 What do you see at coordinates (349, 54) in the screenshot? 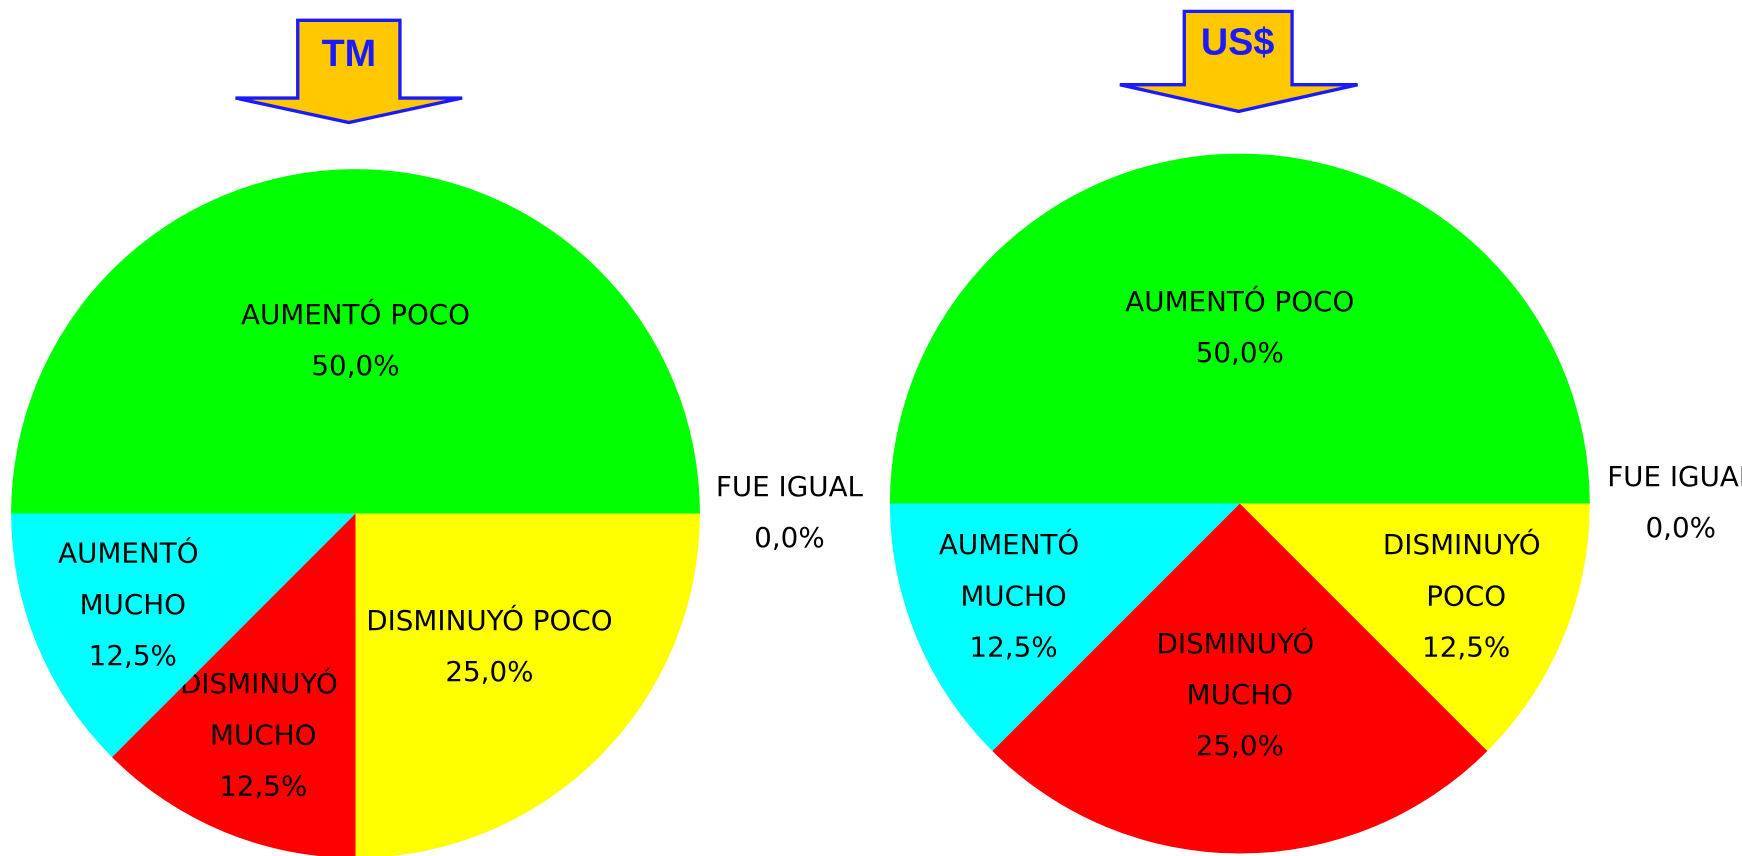
I see `chart-title: TM` at bounding box center [349, 54].